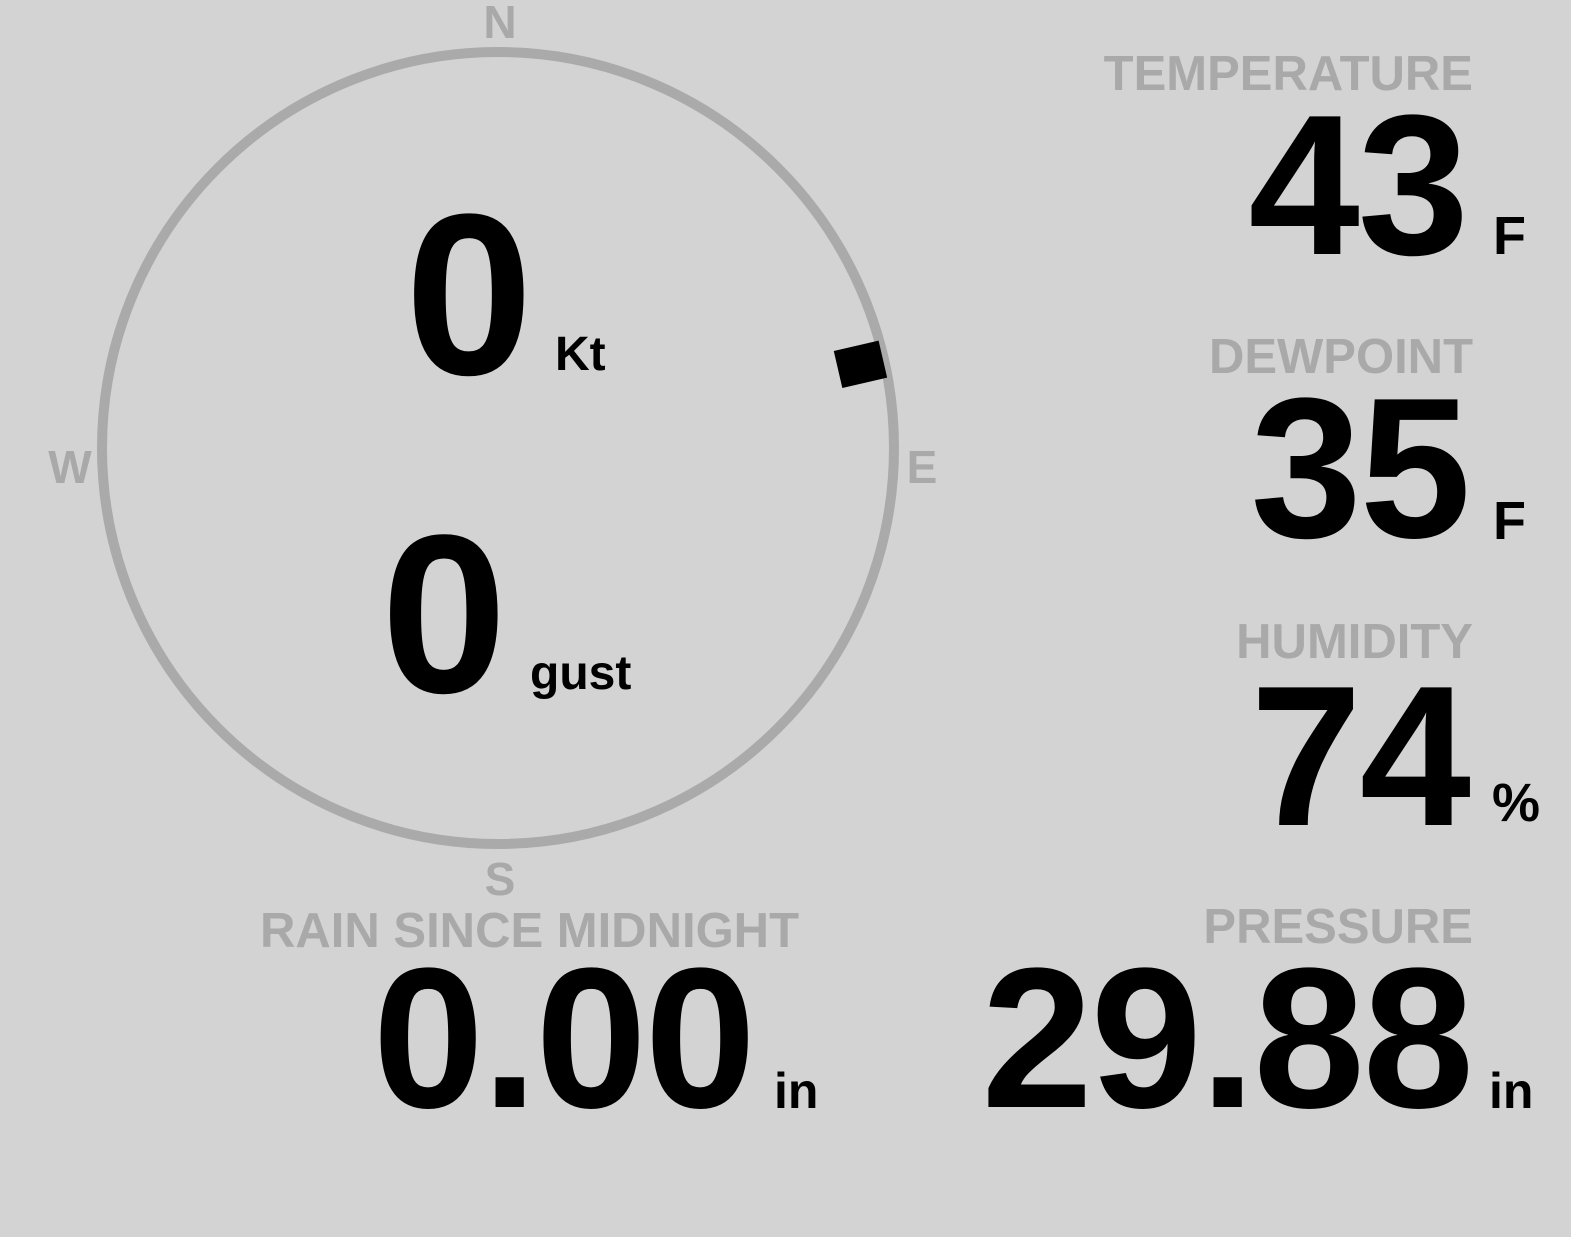 The height and width of the screenshot is (1237, 1571). What do you see at coordinates (70, 467) in the screenshot?
I see `compass-west: W` at bounding box center [70, 467].